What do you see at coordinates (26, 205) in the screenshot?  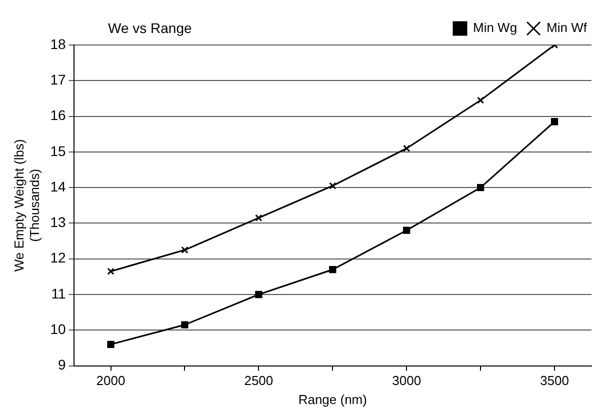 I see `y-axis-title: We Empty Weight (lbs) (Thousands)` at bounding box center [26, 205].